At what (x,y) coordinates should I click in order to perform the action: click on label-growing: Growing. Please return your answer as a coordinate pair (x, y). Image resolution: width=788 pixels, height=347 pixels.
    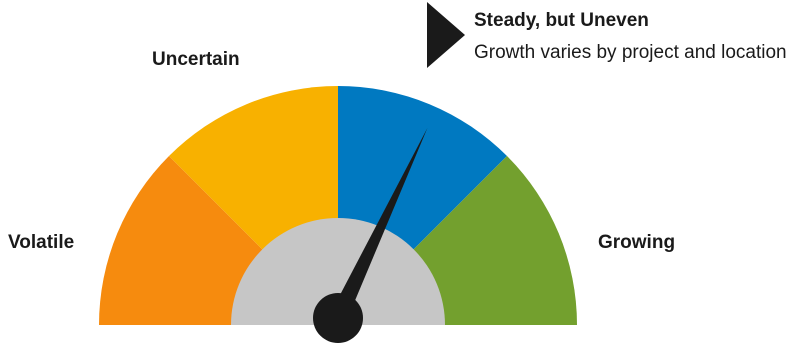
    Looking at the image, I should click on (636, 242).